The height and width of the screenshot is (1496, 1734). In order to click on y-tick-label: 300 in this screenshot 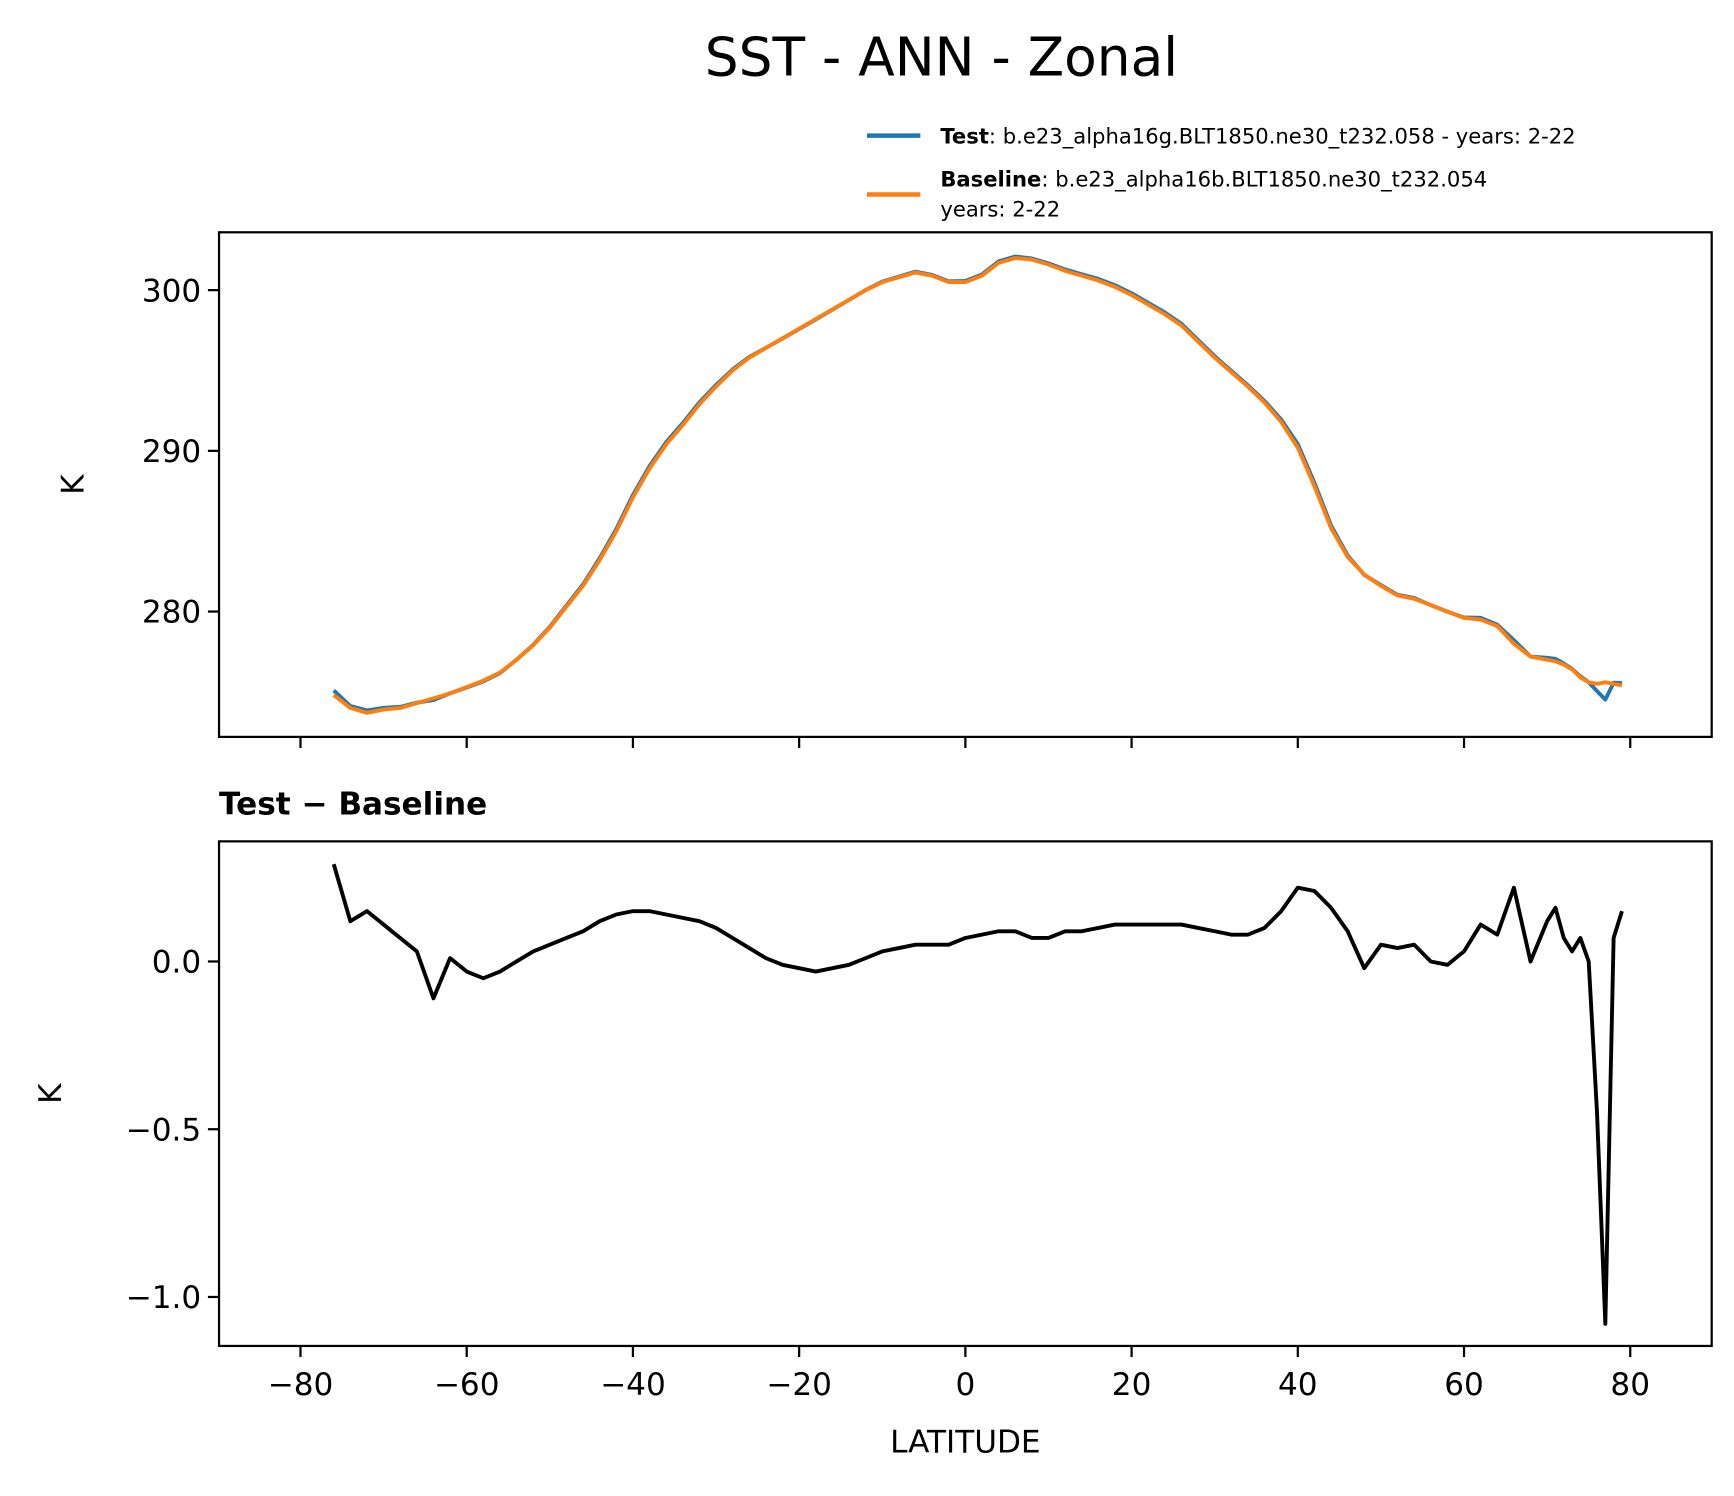, I will do `click(171, 291)`.